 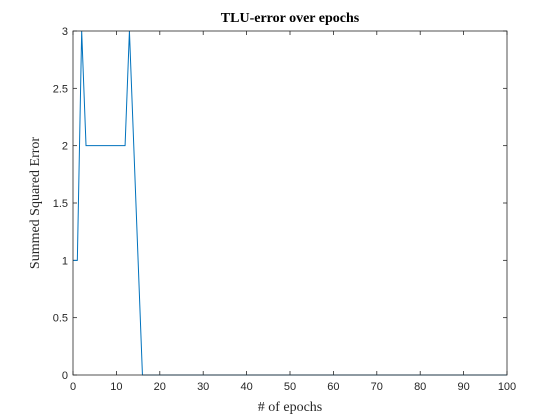 I want to click on y-axis-title: Summed Squared Error, so click(x=35, y=203).